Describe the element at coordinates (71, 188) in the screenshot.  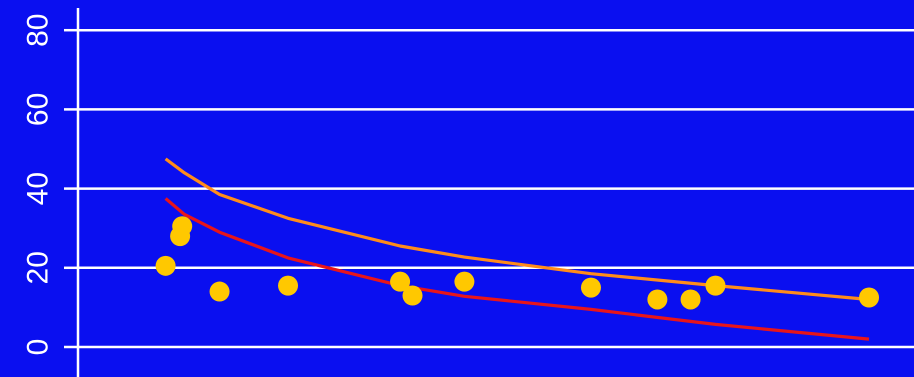
I see `y-axis-ticks` at that location.